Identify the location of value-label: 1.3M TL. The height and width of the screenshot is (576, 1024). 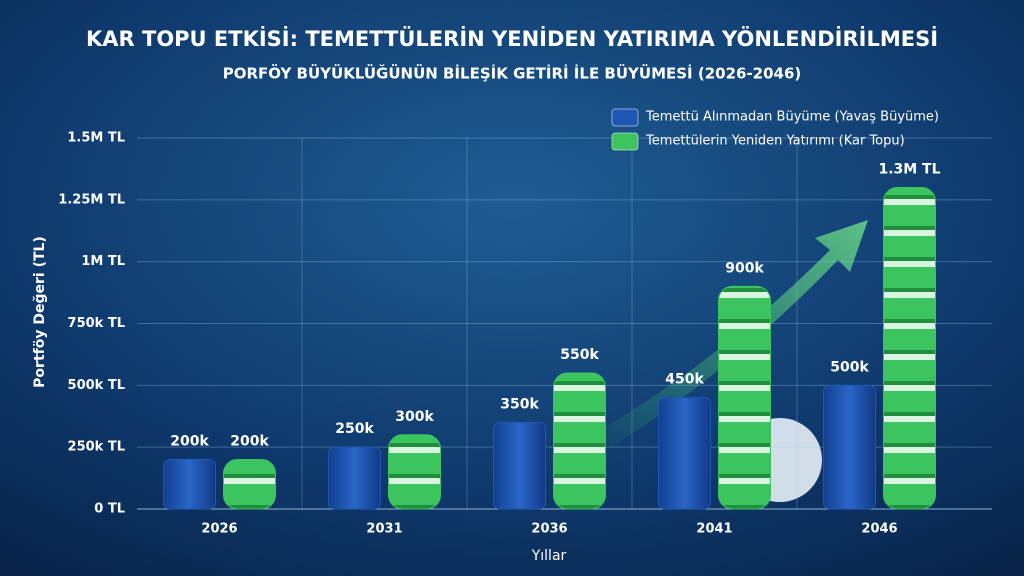
(909, 169).